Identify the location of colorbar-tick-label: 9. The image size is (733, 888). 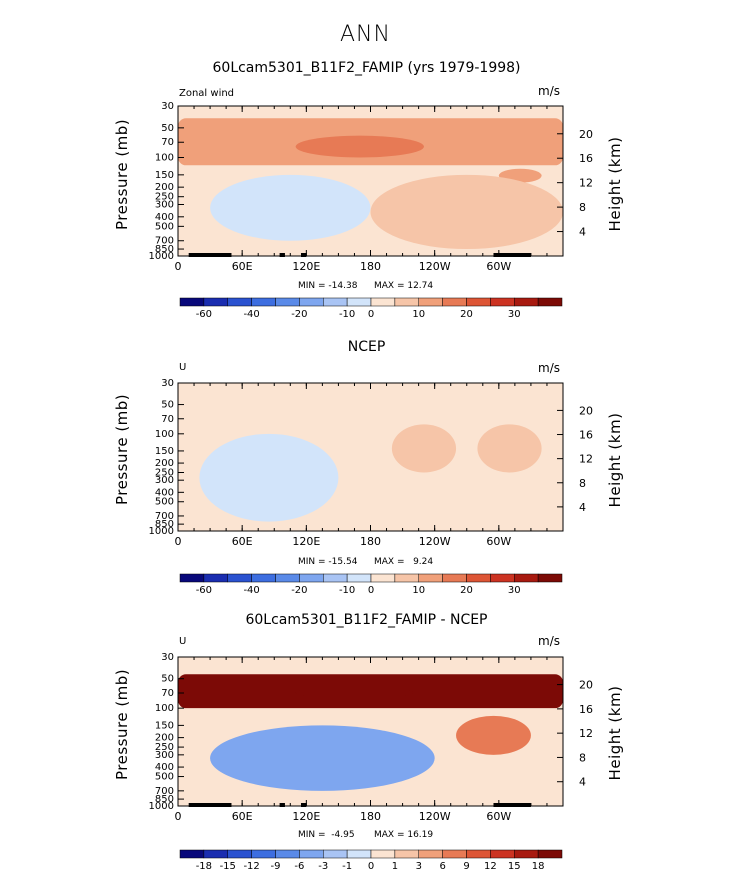
(466, 866).